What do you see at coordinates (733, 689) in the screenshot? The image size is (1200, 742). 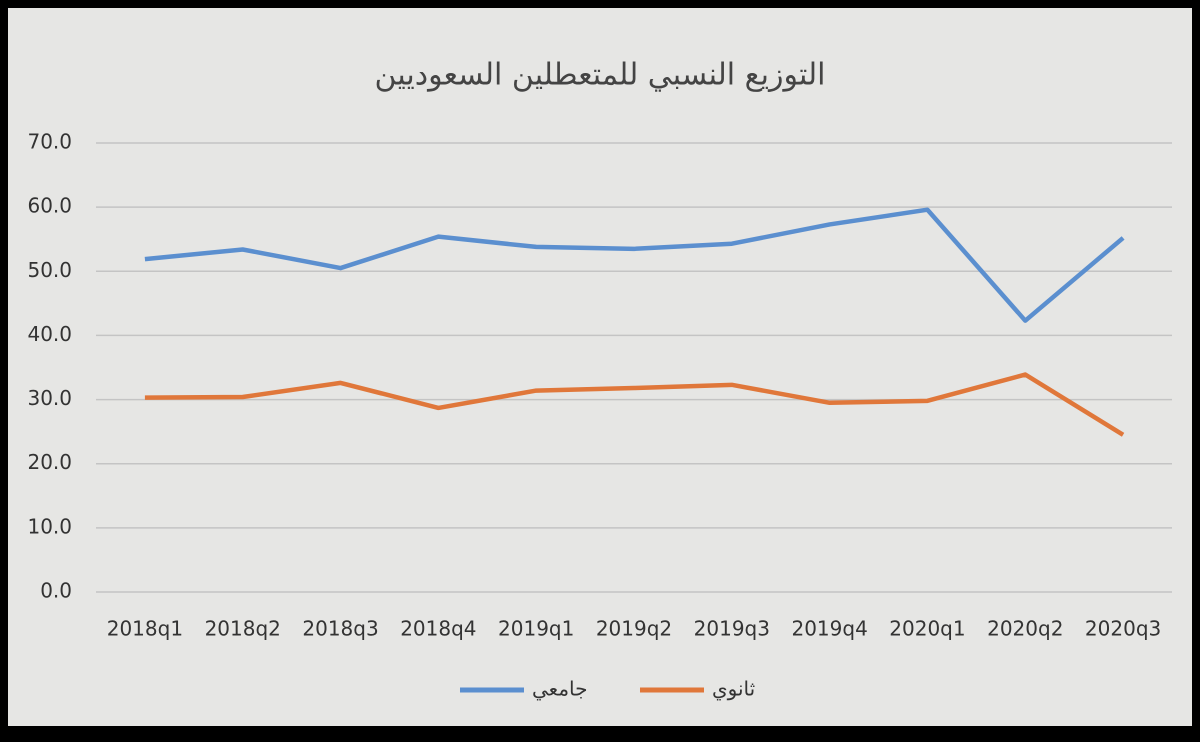 I see `legend-label: ثانوي` at bounding box center [733, 689].